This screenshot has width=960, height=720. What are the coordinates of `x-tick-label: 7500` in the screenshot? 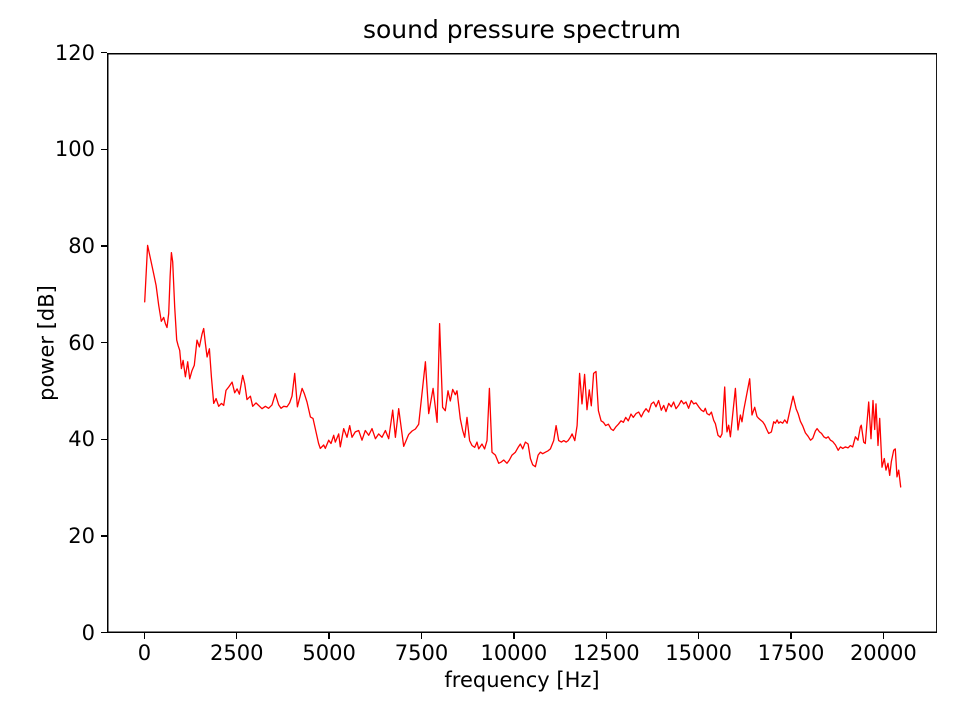 It's located at (421, 652).